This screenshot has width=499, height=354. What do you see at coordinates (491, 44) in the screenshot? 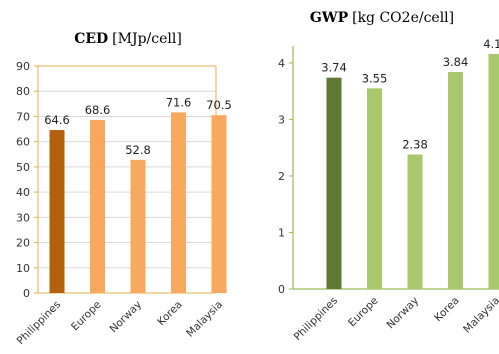
I see `gwp-data-label: 4.16` at bounding box center [491, 44].